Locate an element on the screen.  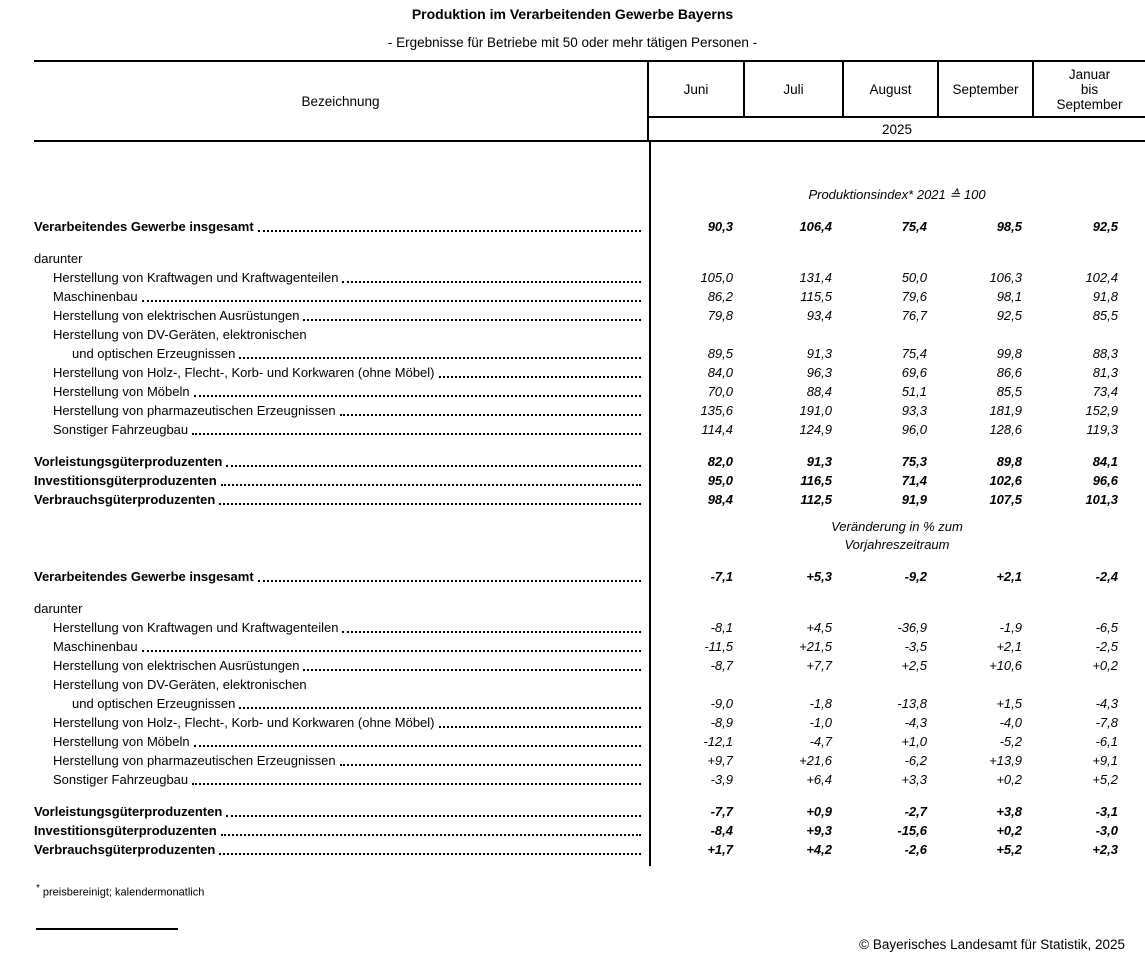
value-cell: +1,5 is located at coordinates (1009, 703).